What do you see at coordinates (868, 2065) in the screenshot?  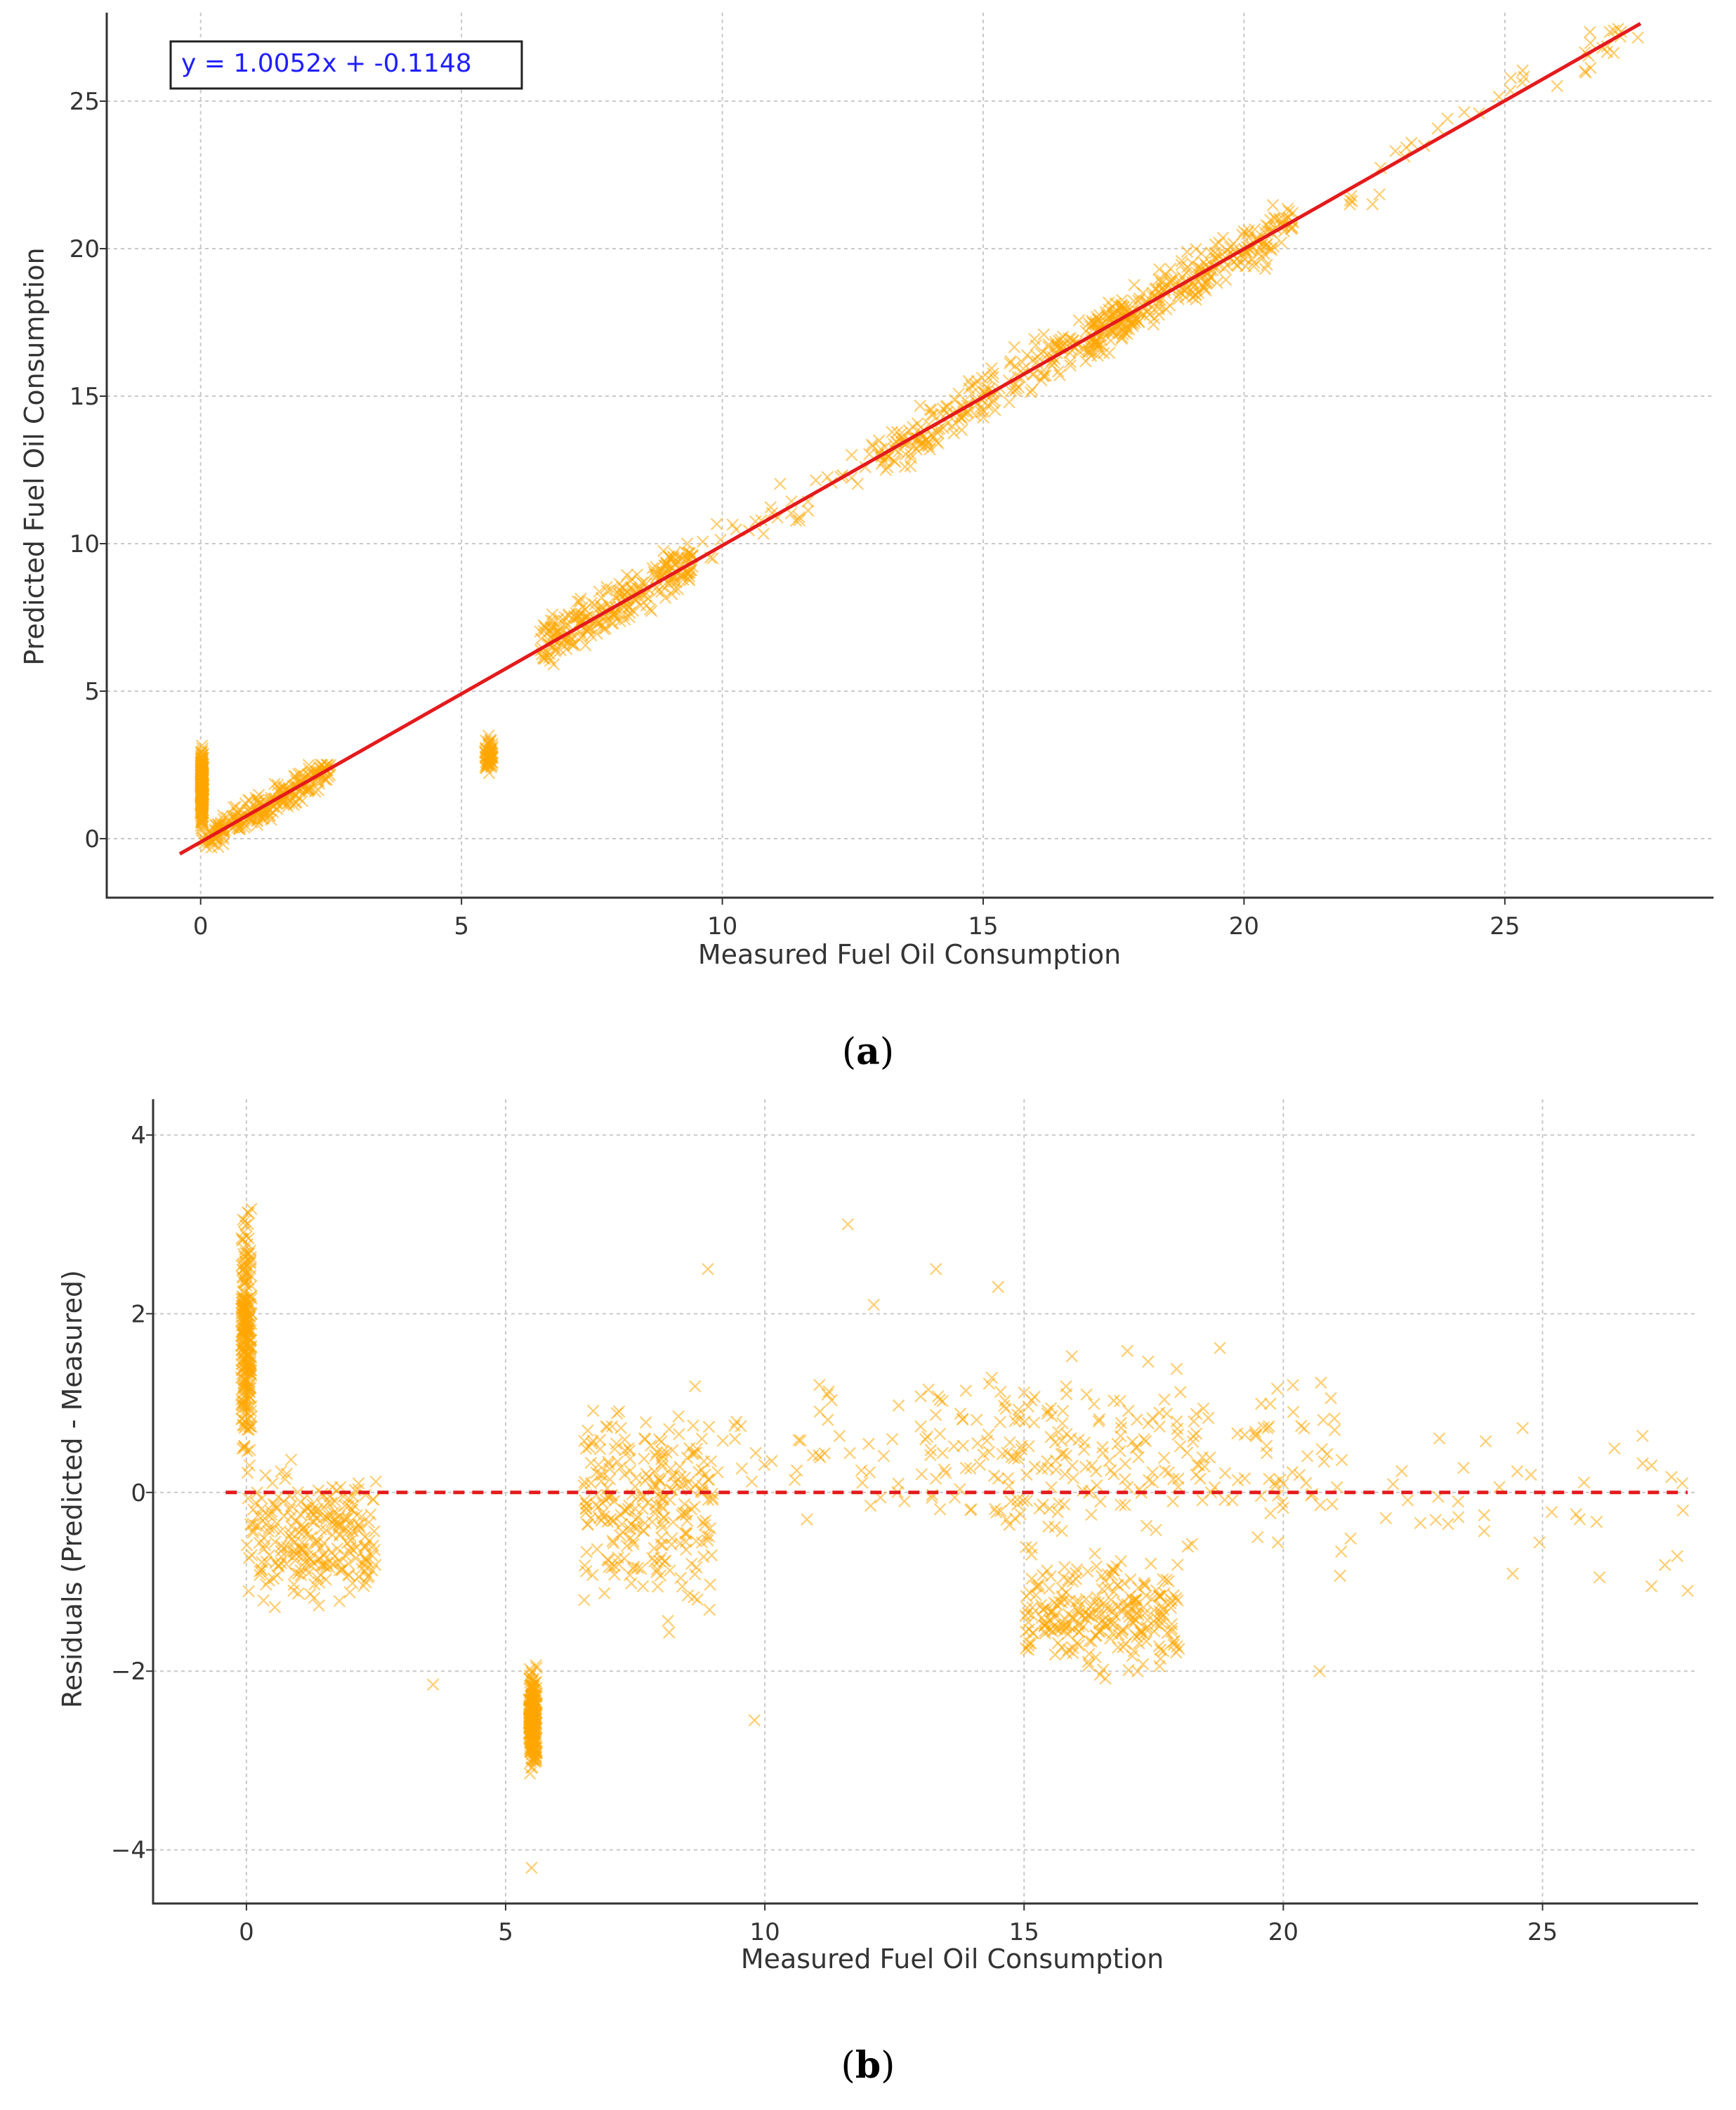 I see `caption-b: (b)` at bounding box center [868, 2065].